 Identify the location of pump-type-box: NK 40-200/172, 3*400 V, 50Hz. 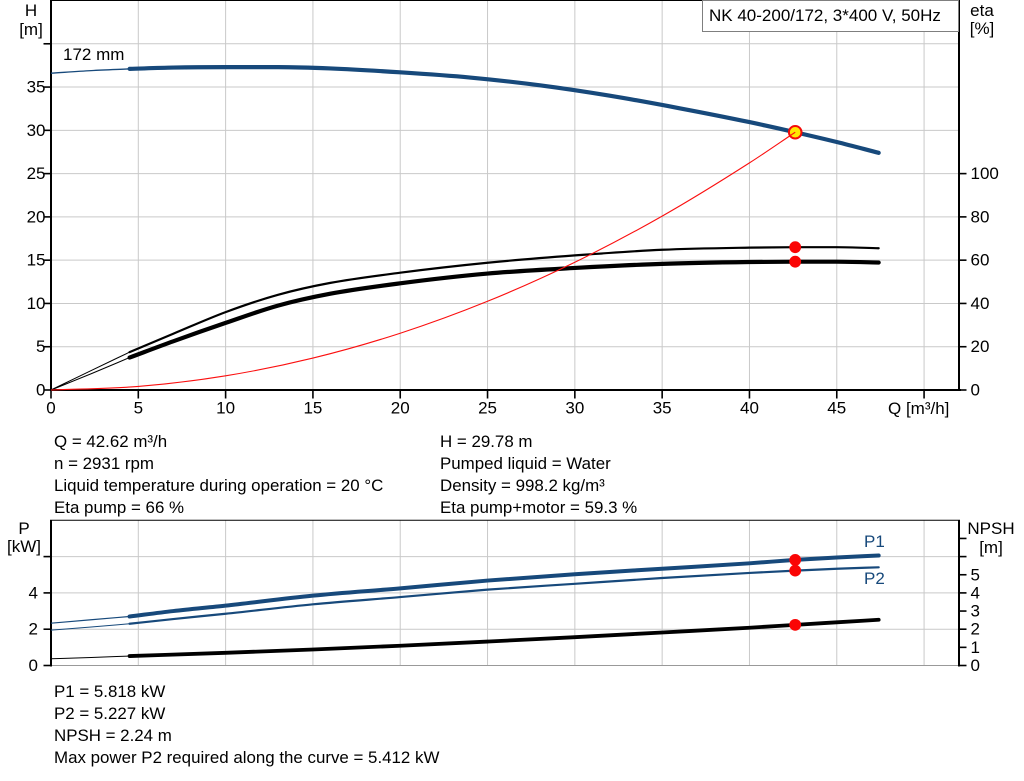
(830, 16).